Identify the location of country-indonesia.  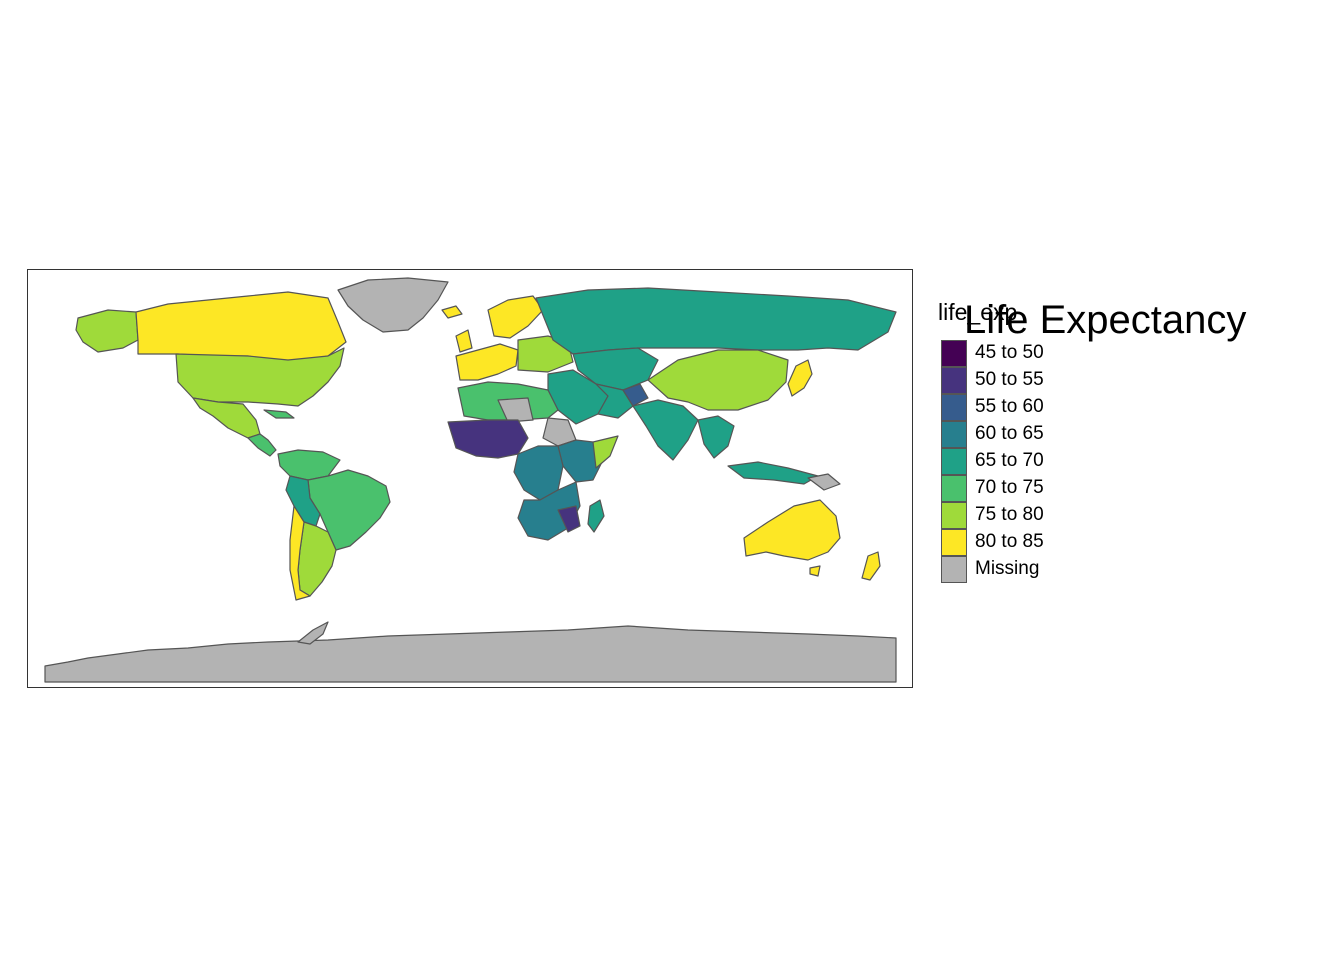
(773, 473).